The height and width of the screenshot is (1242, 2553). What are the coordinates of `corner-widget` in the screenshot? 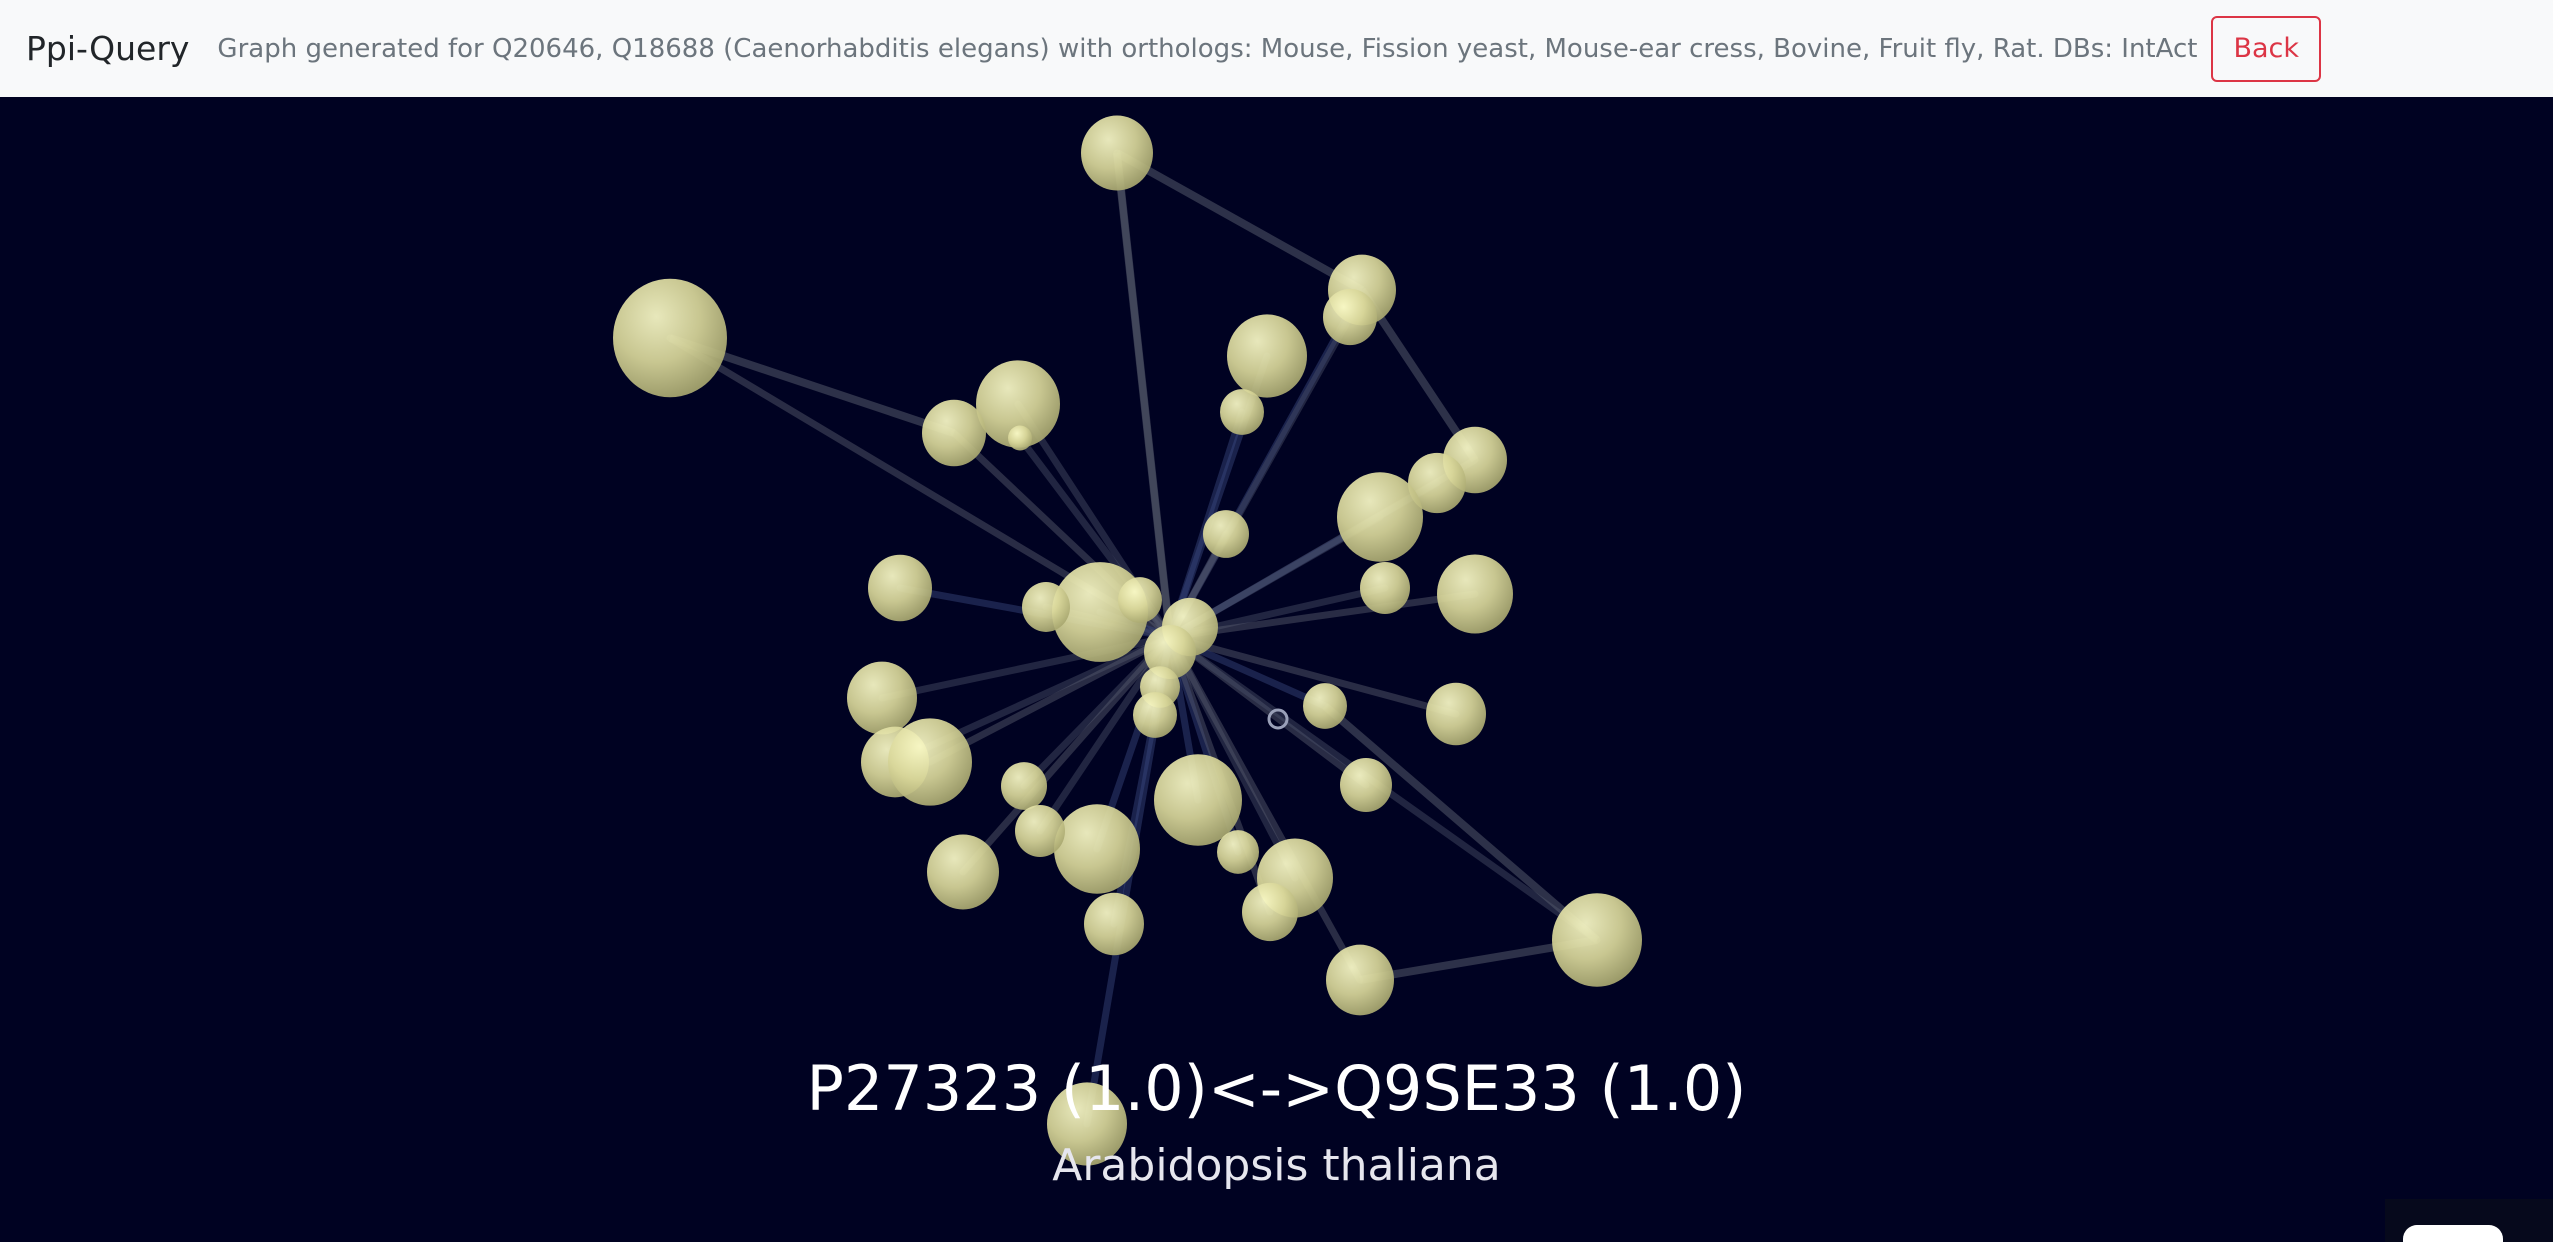 It's located at (2469, 1220).